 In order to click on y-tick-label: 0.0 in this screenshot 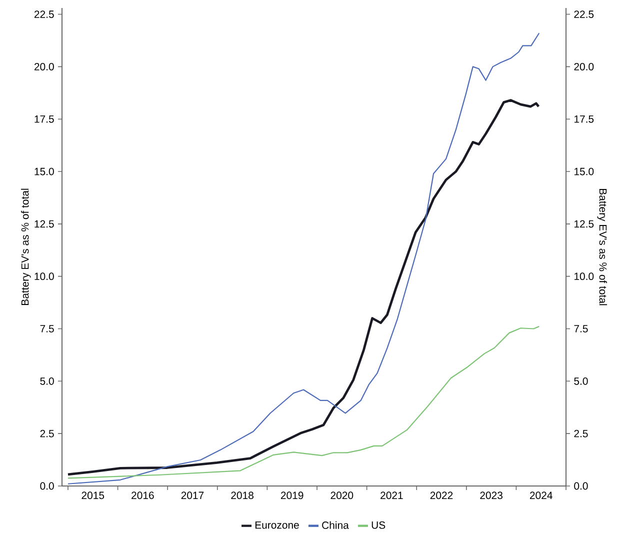, I will do `click(47, 486)`.